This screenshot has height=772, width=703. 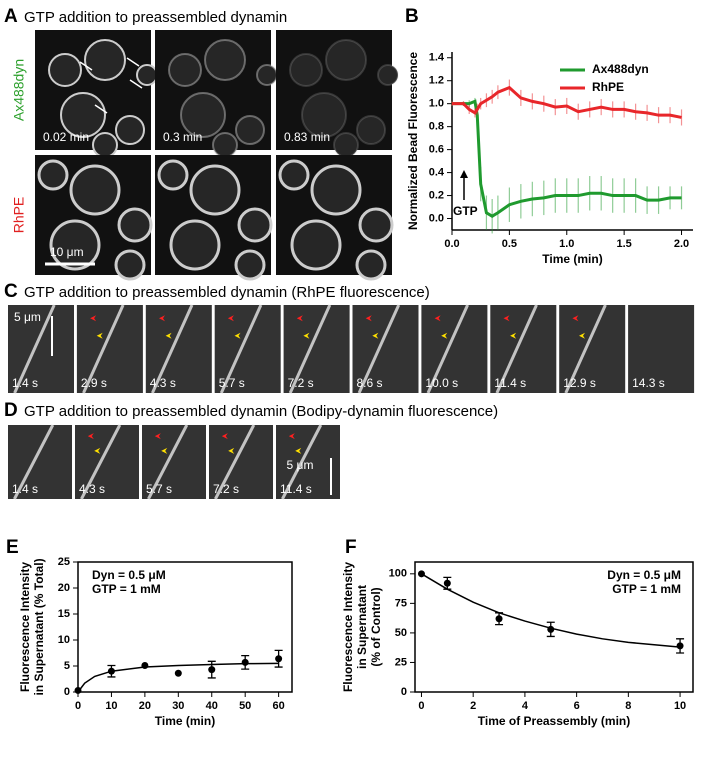 I want to click on y-axis-label: in Supernatant (% Total), so click(x=39, y=626).